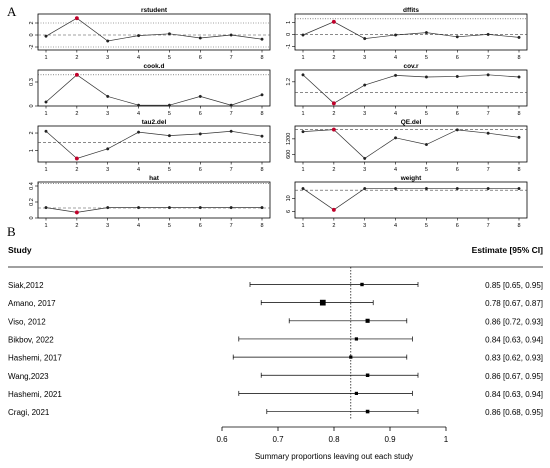 Image resolution: width=550 pixels, height=468 pixels. What do you see at coordinates (35, 394) in the screenshot?
I see `study-label: Hashemi, 2021` at bounding box center [35, 394].